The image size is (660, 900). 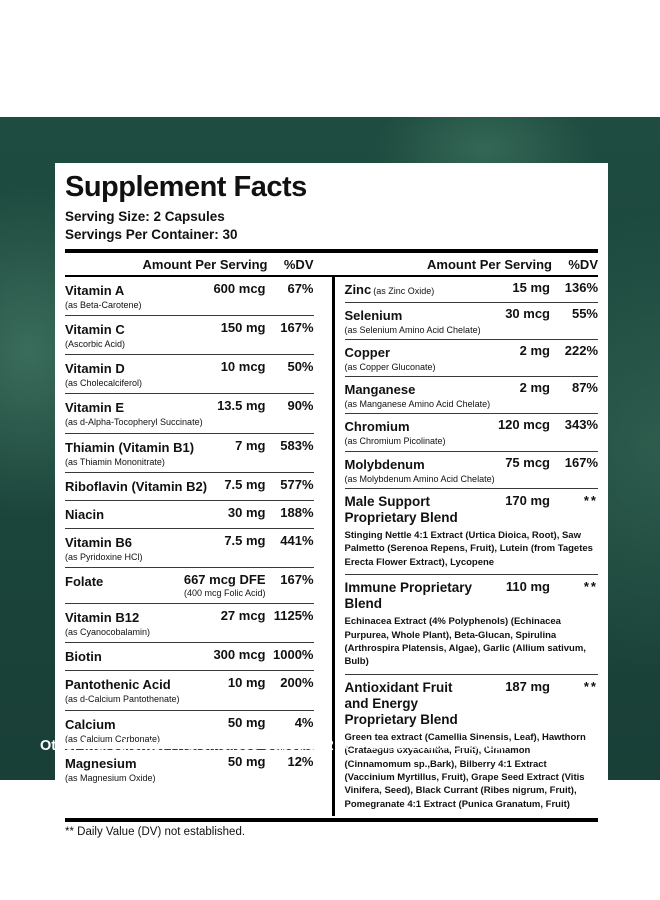 I want to click on nutrient-dv: 222%, so click(x=581, y=350).